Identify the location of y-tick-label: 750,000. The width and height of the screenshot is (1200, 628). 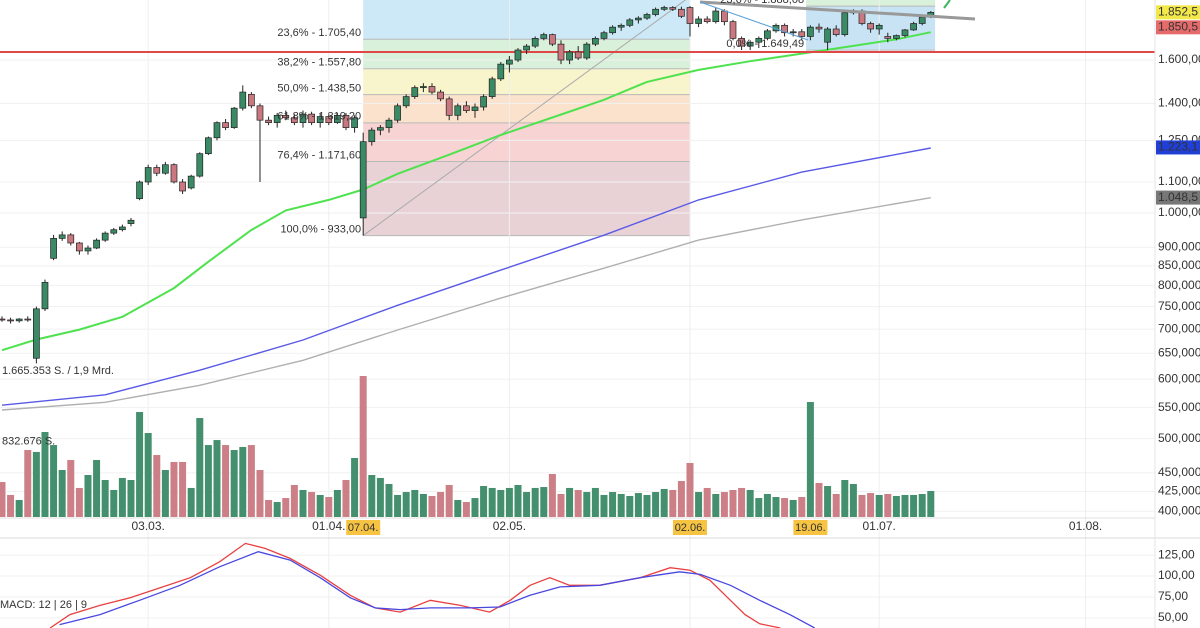
(1179, 306).